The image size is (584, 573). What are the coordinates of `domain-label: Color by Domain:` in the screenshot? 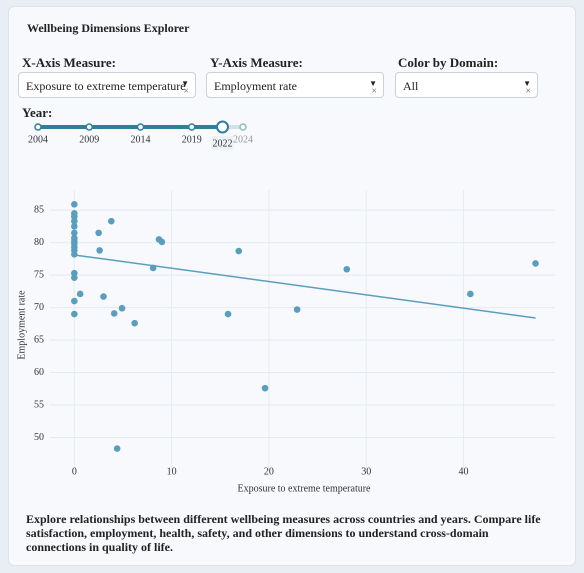 It's located at (448, 62).